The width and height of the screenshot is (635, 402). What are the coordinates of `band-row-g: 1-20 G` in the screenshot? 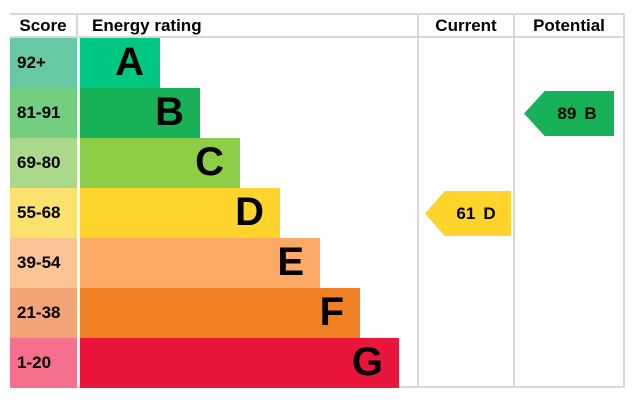 It's located at (317, 363).